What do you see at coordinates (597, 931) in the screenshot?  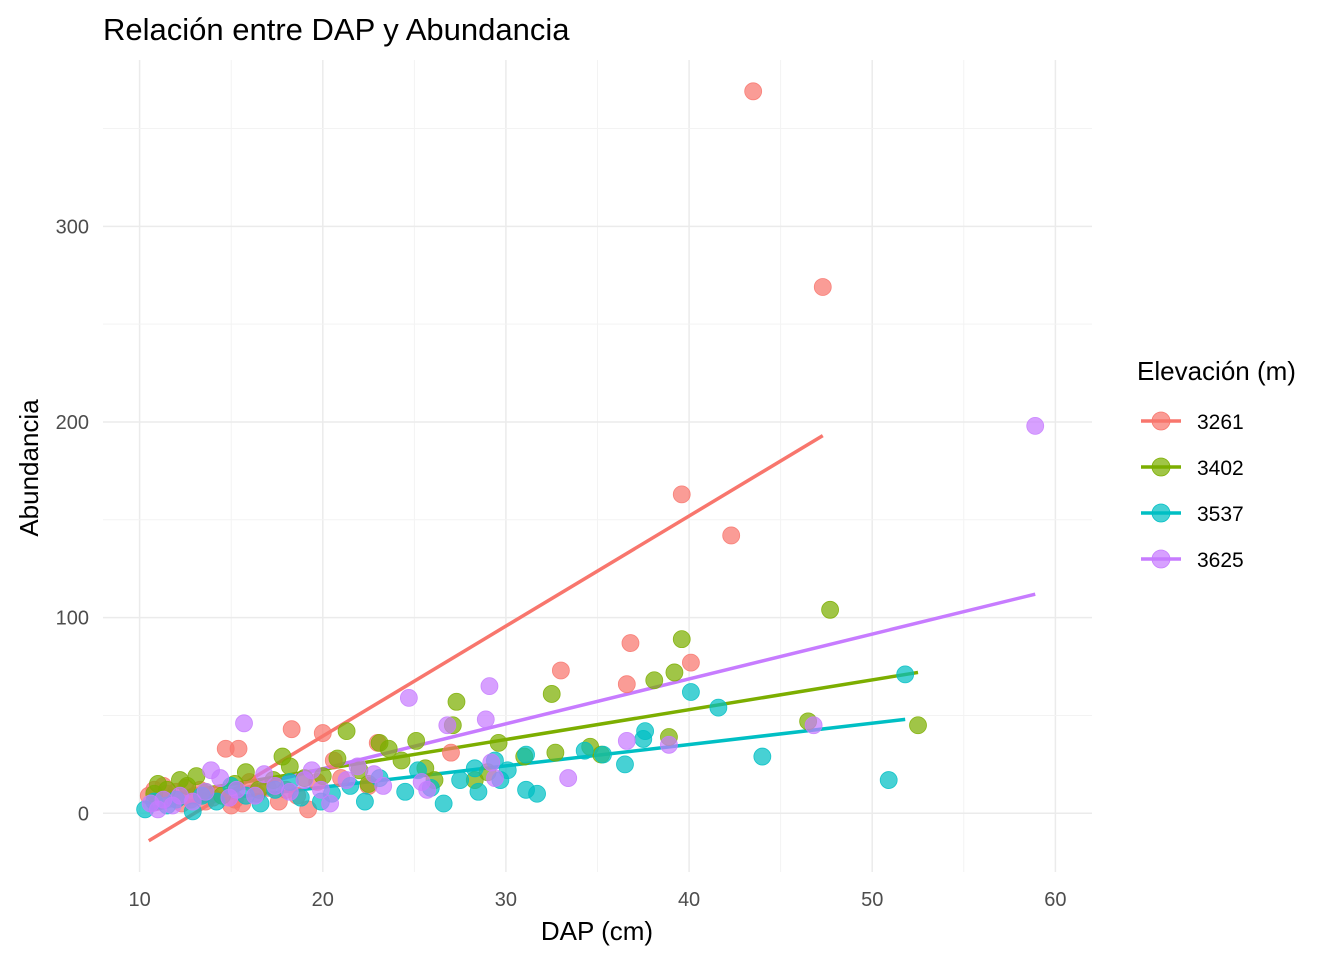 I see `x-axis-title: DAP (cm)` at bounding box center [597, 931].